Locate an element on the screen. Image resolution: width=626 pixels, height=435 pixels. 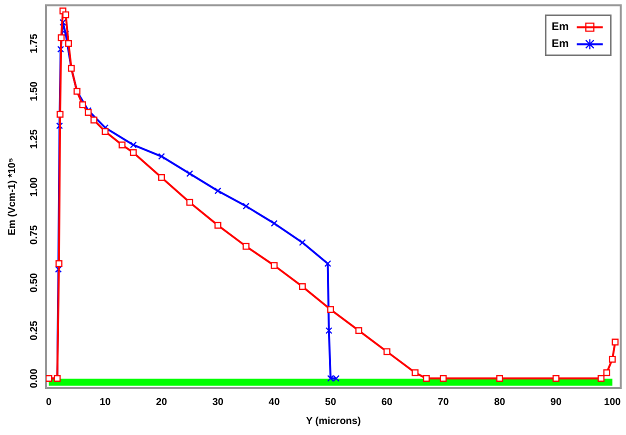
y-tick-label: 0.50 is located at coordinates (34, 282).